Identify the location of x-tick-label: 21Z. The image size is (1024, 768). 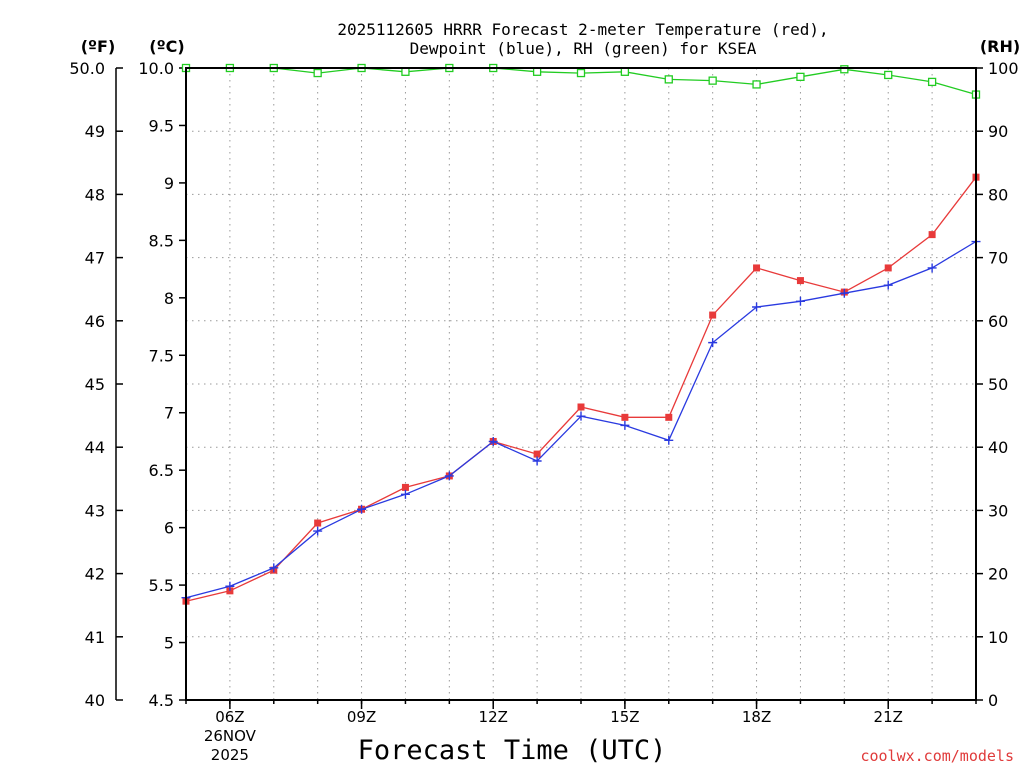
(888, 717).